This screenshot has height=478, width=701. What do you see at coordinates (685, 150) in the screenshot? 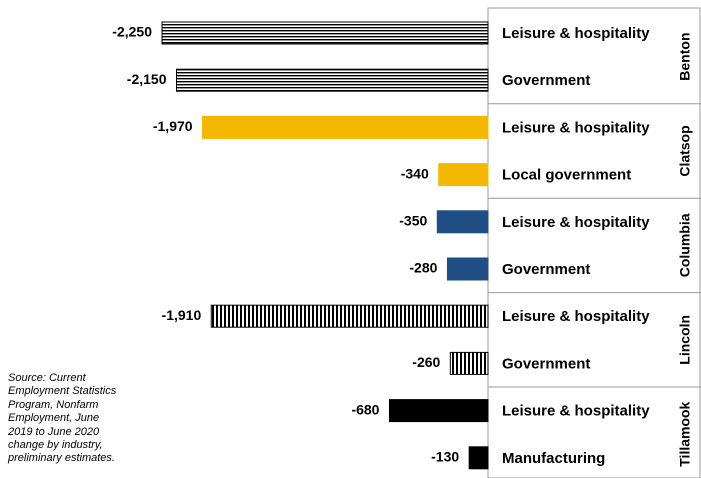
I see `group-label: Clatsop` at bounding box center [685, 150].